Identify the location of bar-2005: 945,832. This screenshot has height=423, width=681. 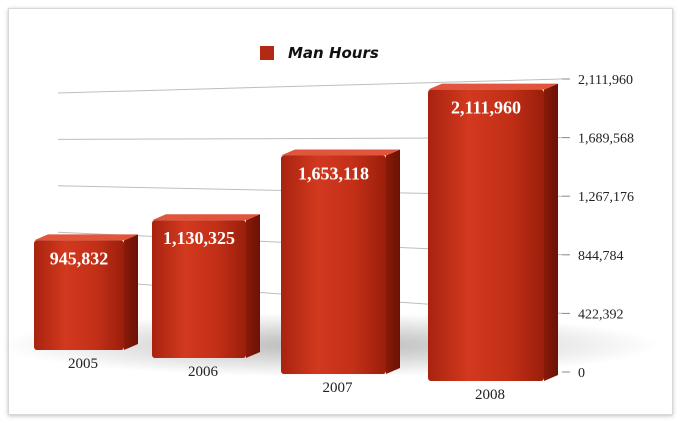
(86, 292).